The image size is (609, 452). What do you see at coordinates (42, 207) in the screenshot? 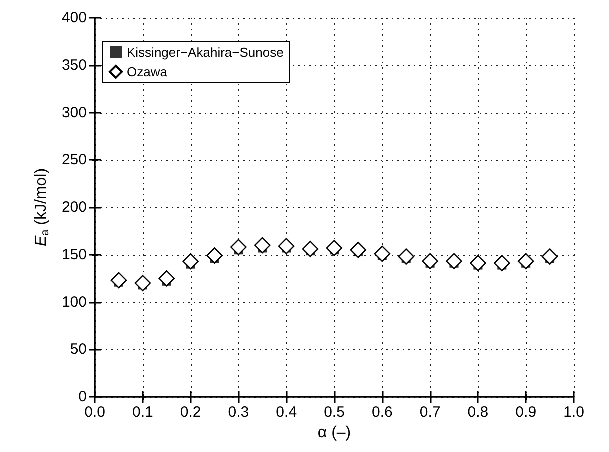
I see `y-axis-title: Ea (kJ/mol)` at bounding box center [42, 207].